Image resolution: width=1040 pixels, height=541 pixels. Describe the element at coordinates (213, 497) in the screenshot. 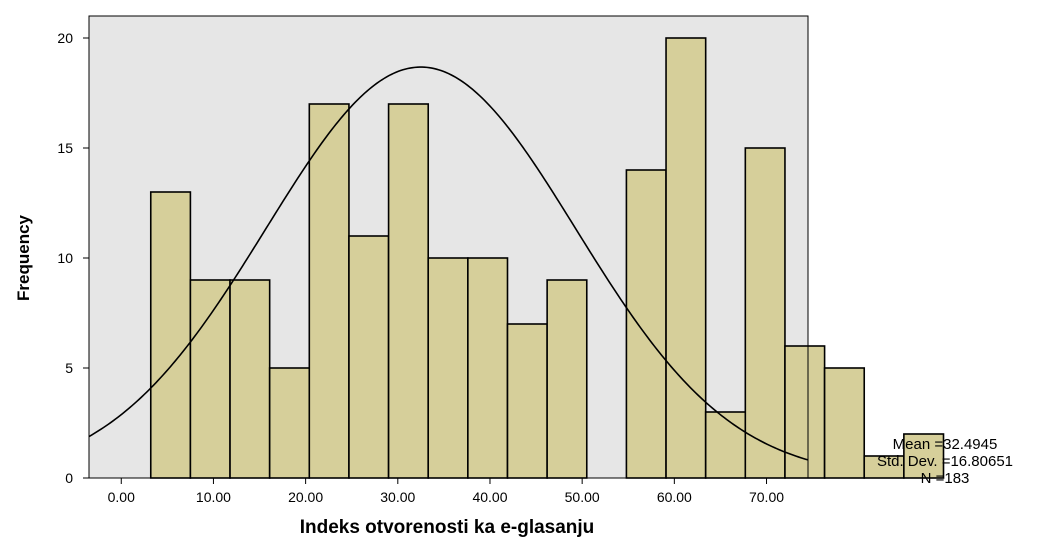

I see `x-tick-label: 10.00` at that location.